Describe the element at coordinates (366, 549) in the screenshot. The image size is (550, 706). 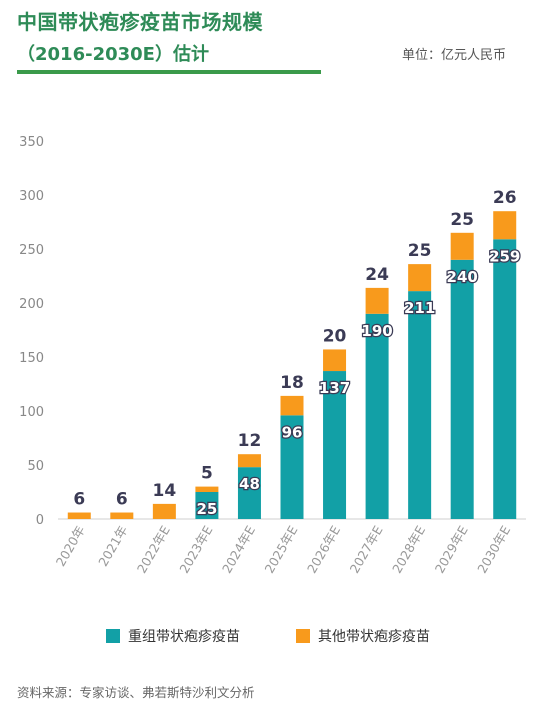
I see `x-tick-label: 2027年E` at that location.